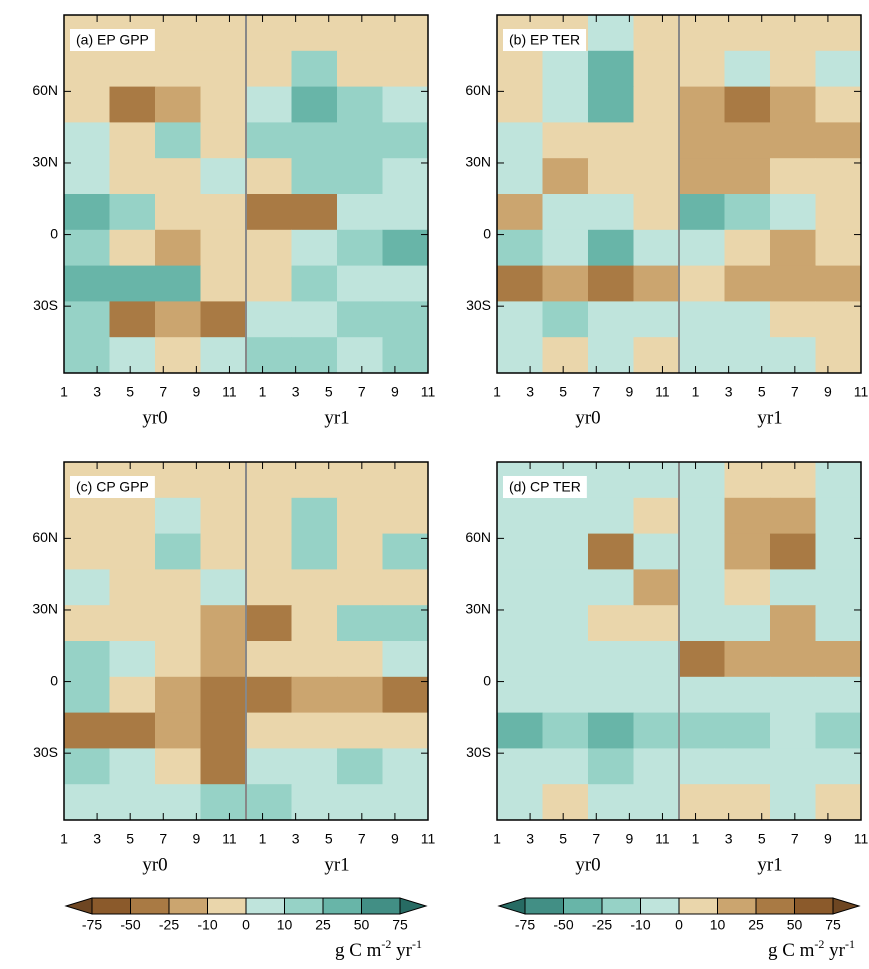 The width and height of the screenshot is (869, 969). What do you see at coordinates (795, 925) in the screenshot?
I see `colorbar-label: 50` at bounding box center [795, 925].